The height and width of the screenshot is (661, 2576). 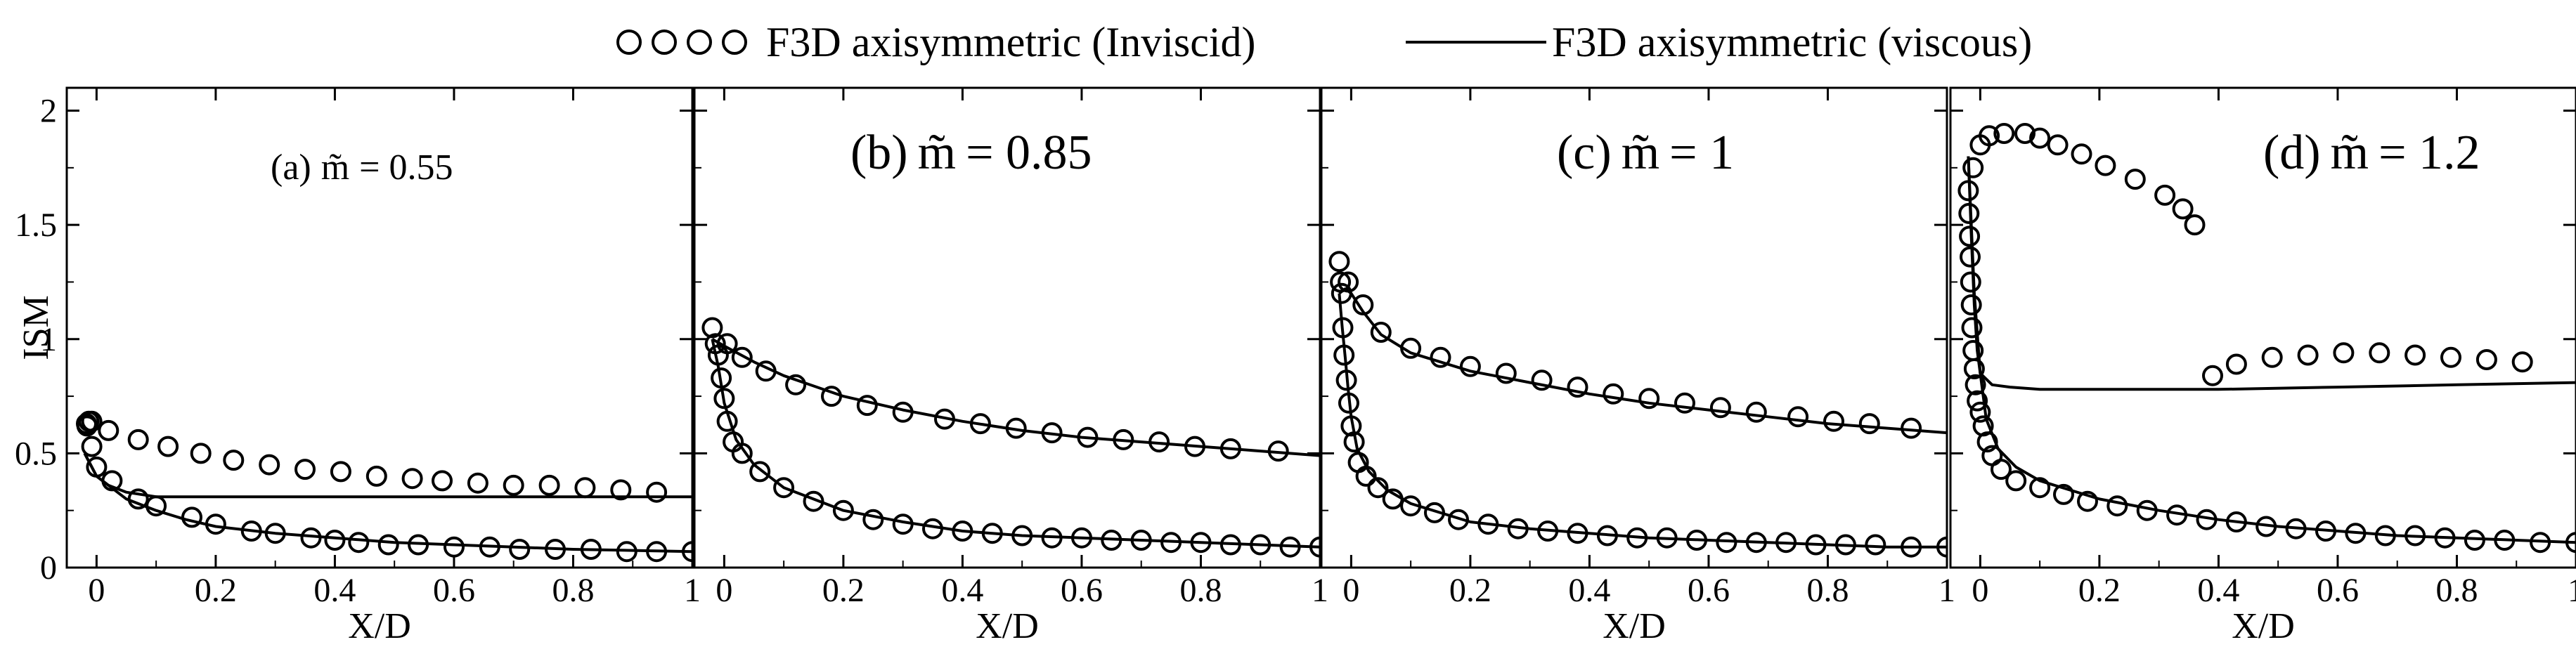 What do you see at coordinates (48, 568) in the screenshot?
I see `y-tick-label: 0` at bounding box center [48, 568].